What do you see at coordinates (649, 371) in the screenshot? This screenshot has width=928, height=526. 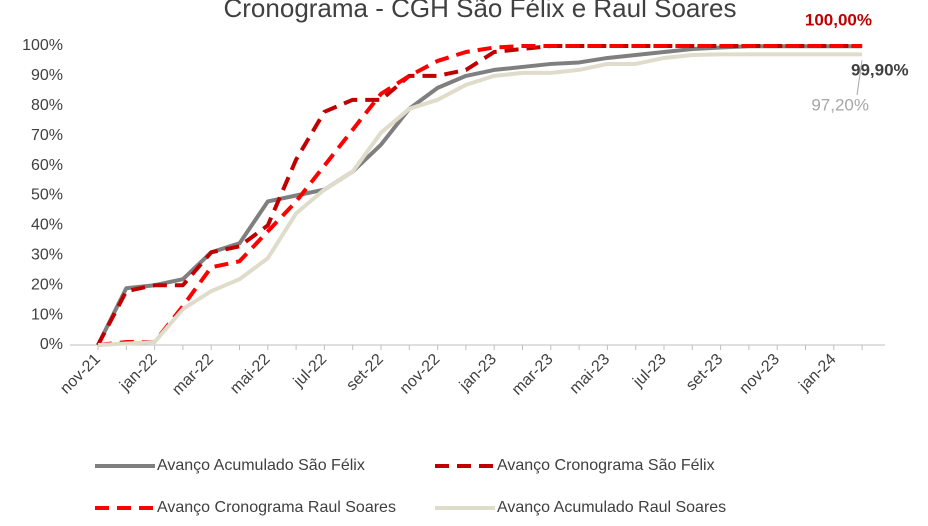 I see `x-tick-label: jul-23` at bounding box center [649, 371].